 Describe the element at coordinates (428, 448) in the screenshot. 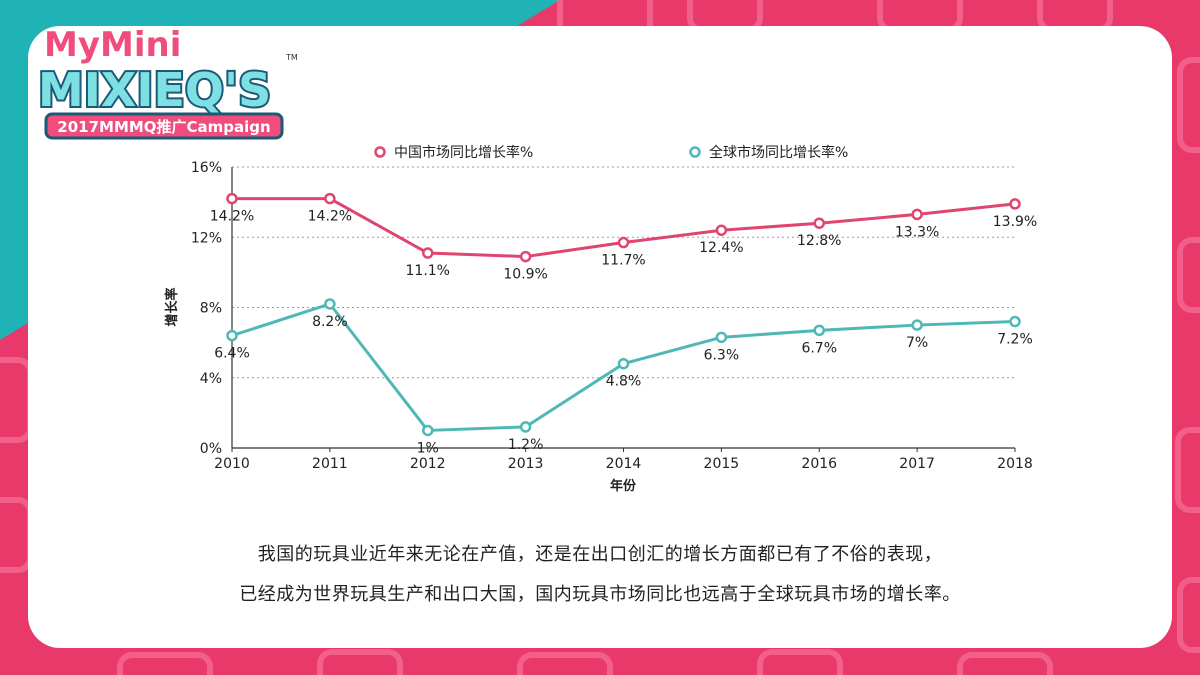

I see `data-label: 1%` at that location.